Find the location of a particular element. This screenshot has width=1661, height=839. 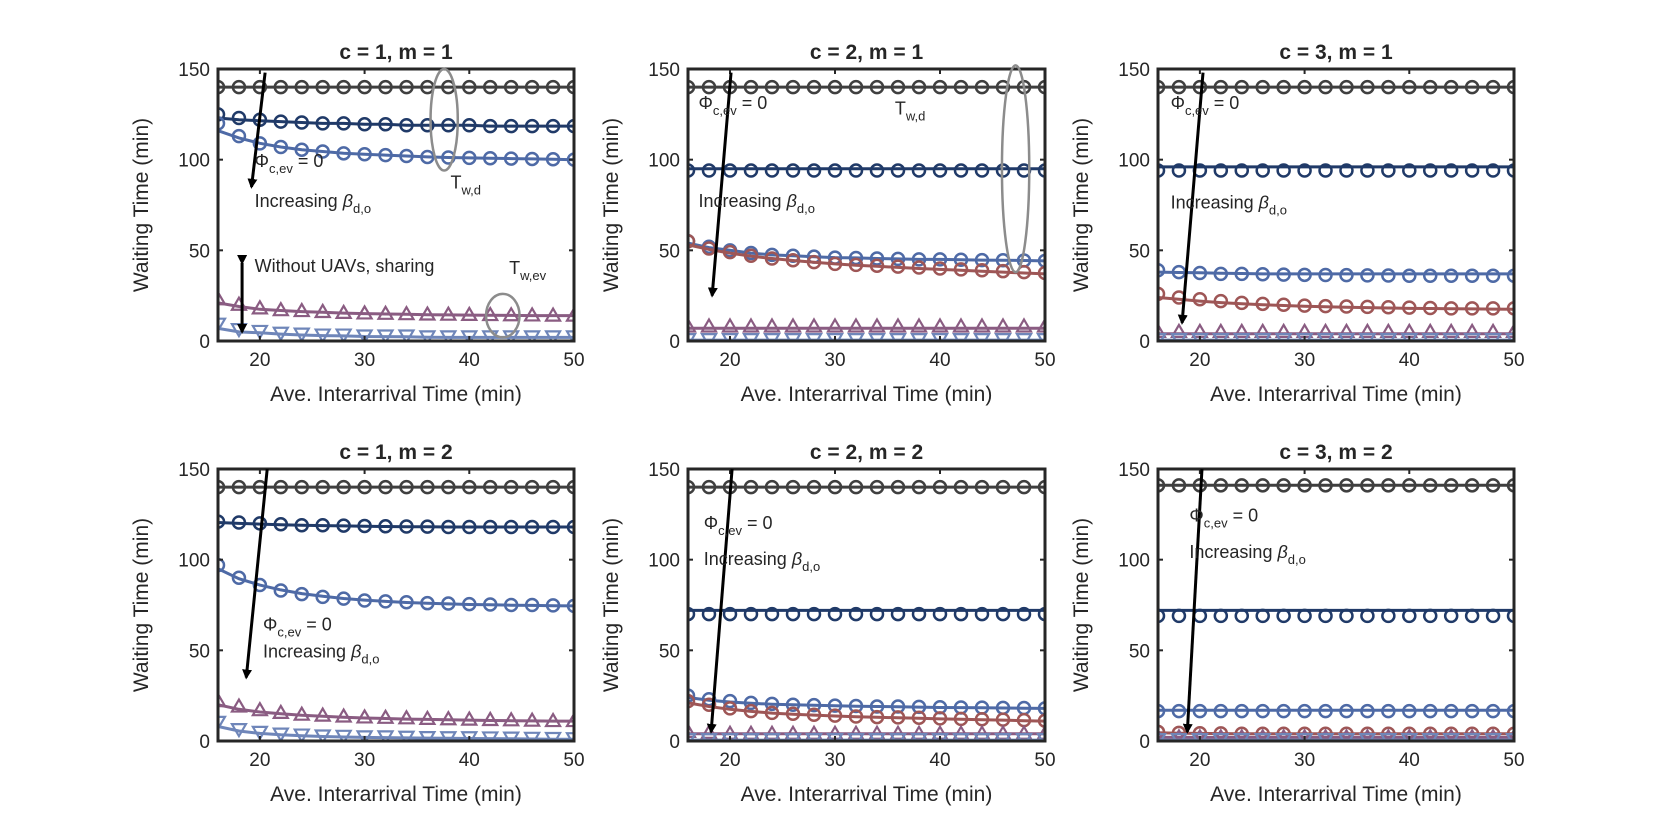

annotation-subscript: c,ev is located at coordinates (289, 631).